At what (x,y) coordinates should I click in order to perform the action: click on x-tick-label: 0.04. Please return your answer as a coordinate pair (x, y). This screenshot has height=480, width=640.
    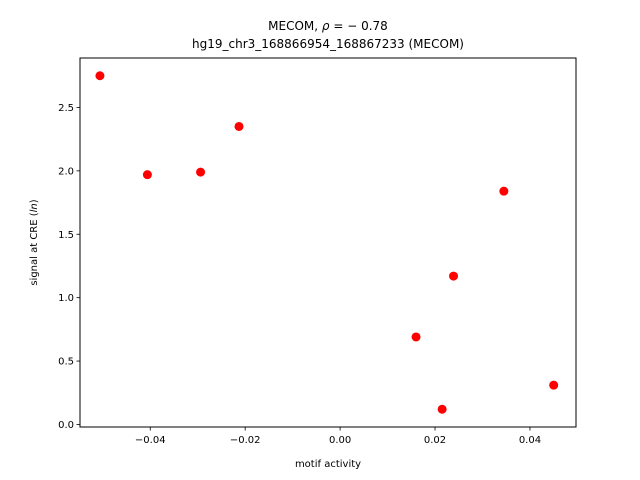
    Looking at the image, I should click on (530, 440).